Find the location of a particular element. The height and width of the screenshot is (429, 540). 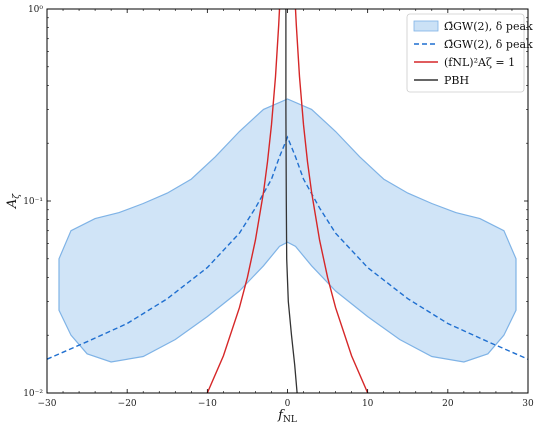

y-tick-label: 10⁻² is located at coordinates (33, 394).